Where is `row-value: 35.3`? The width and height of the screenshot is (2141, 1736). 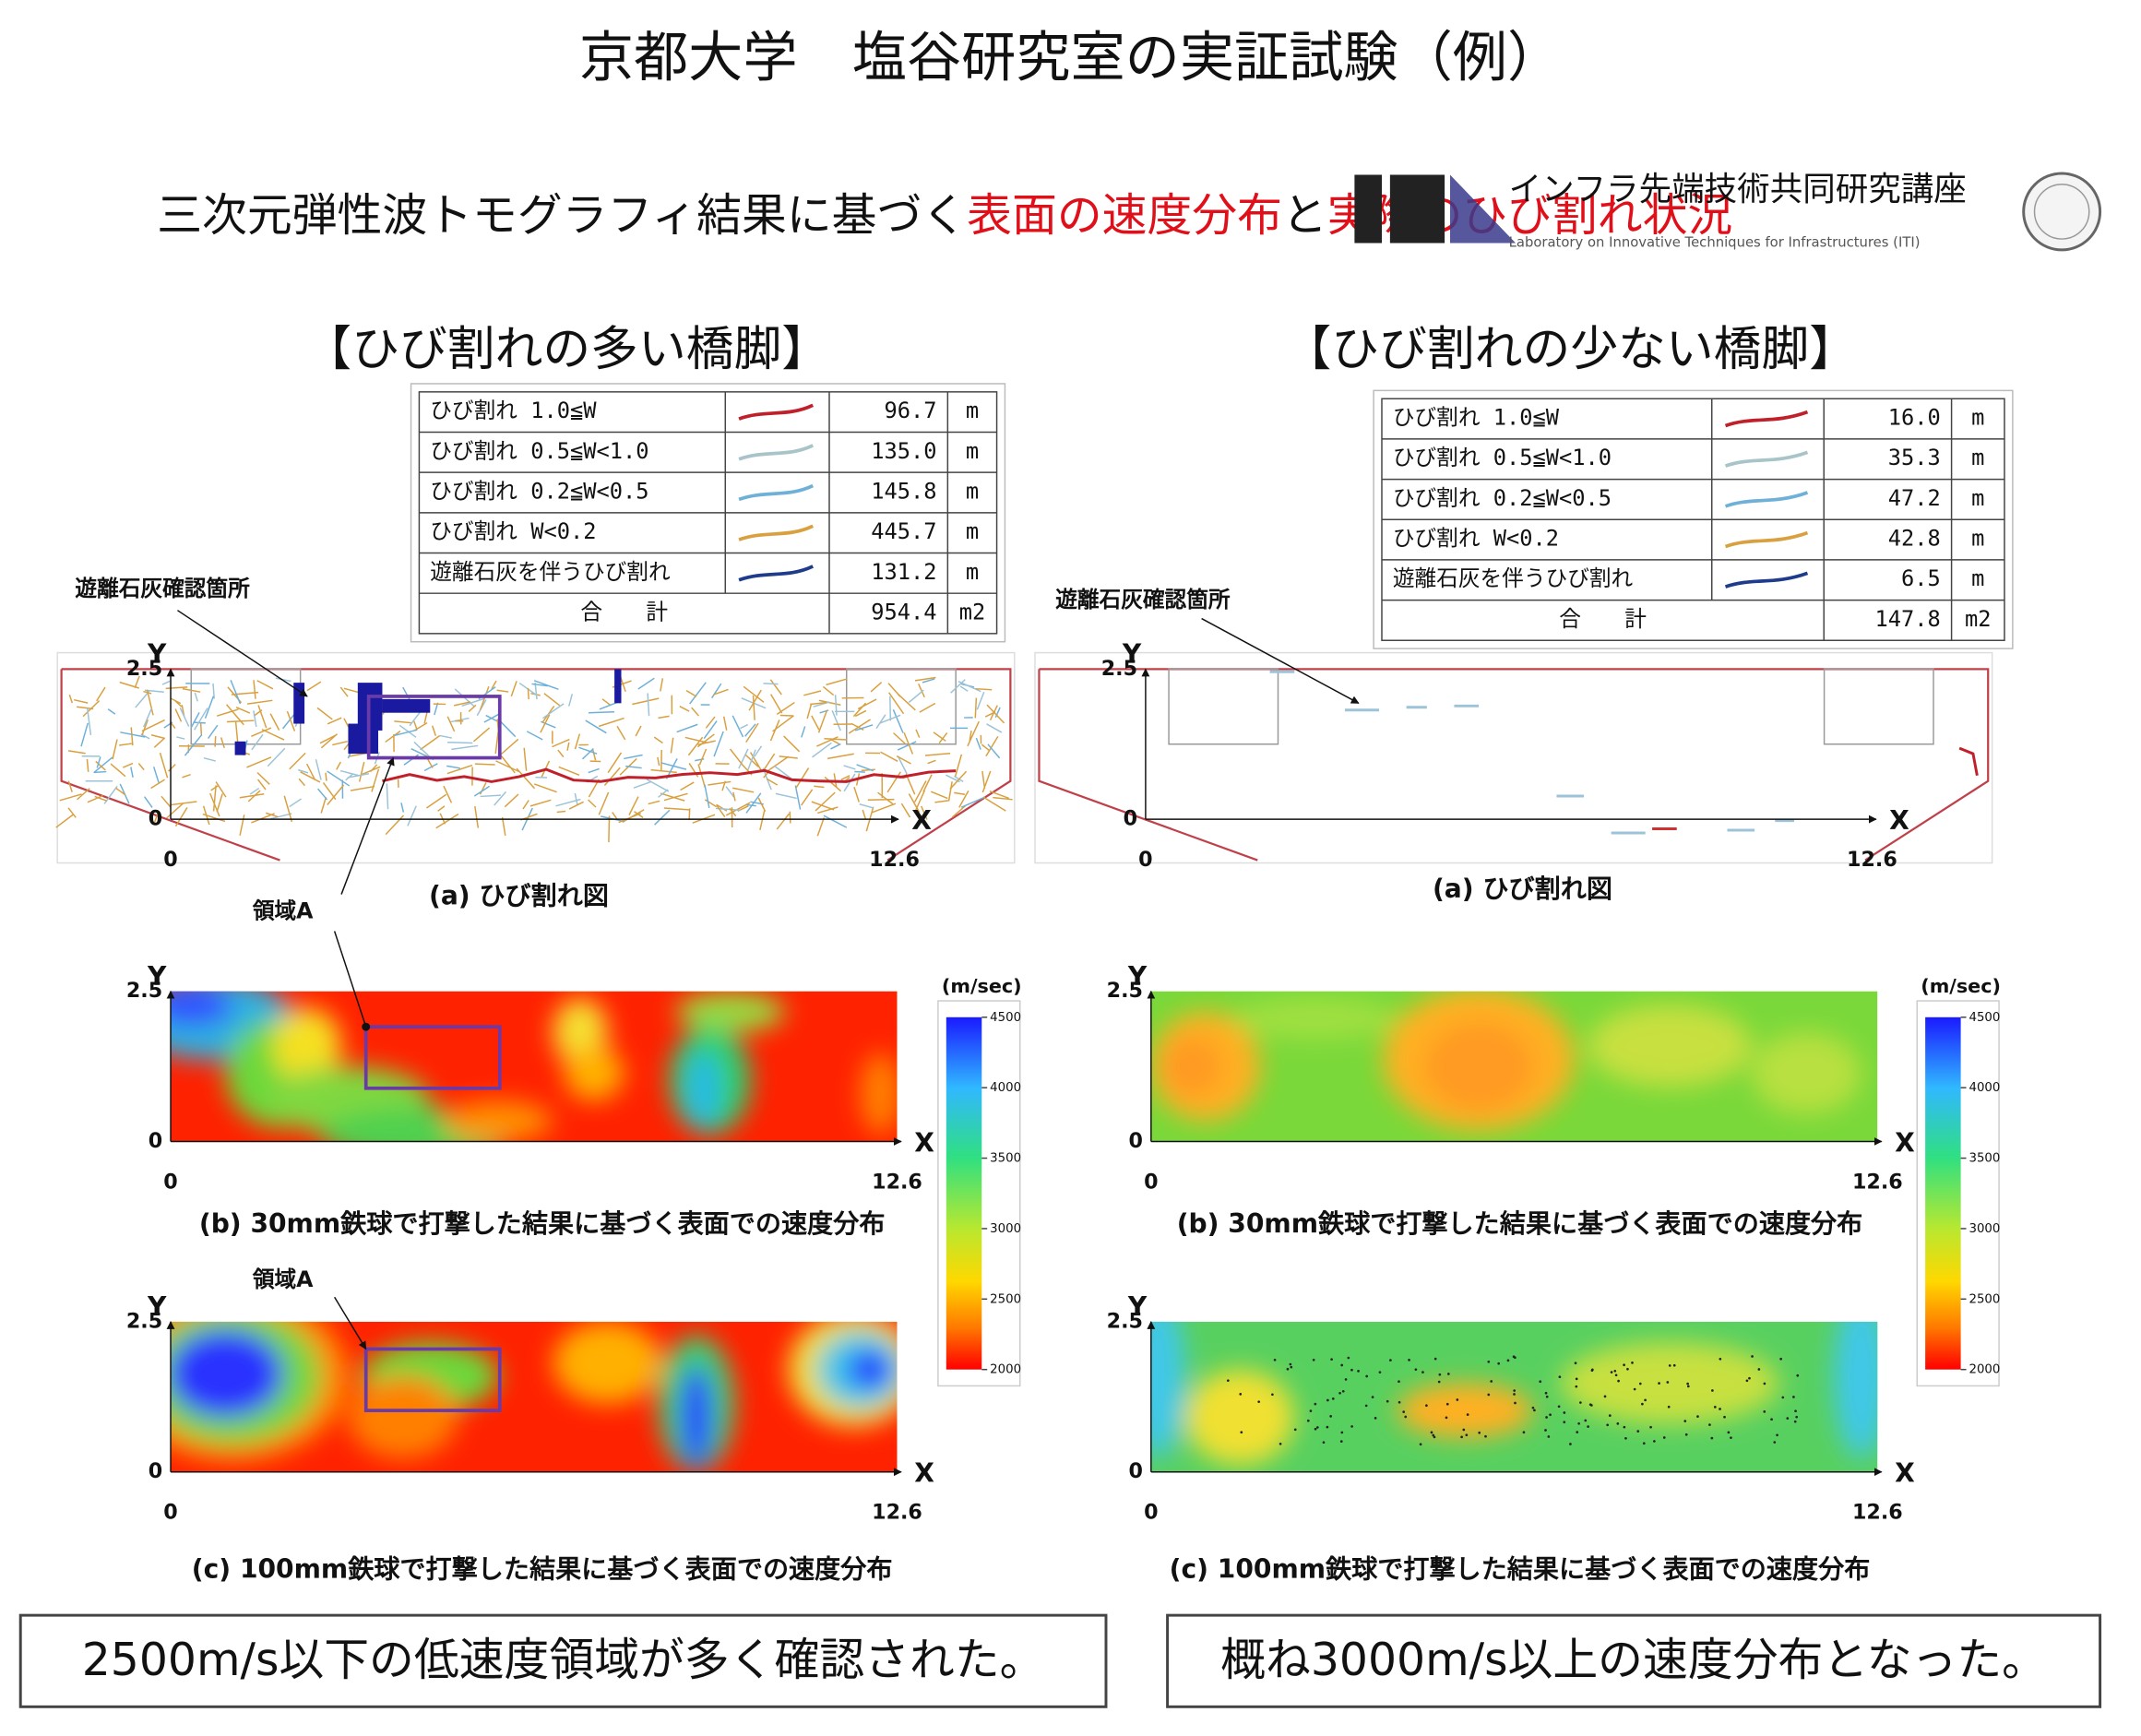
row-value: 35.3 is located at coordinates (1914, 457).